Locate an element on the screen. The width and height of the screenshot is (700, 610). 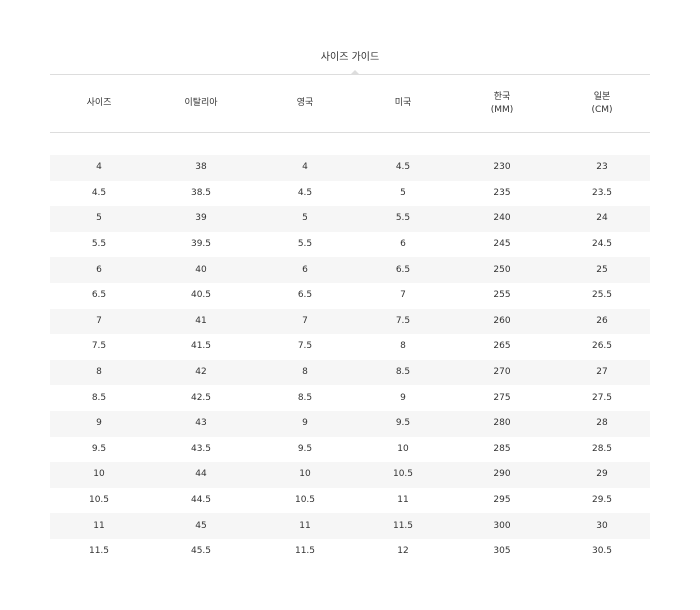
table-cell: 265 is located at coordinates (502, 346).